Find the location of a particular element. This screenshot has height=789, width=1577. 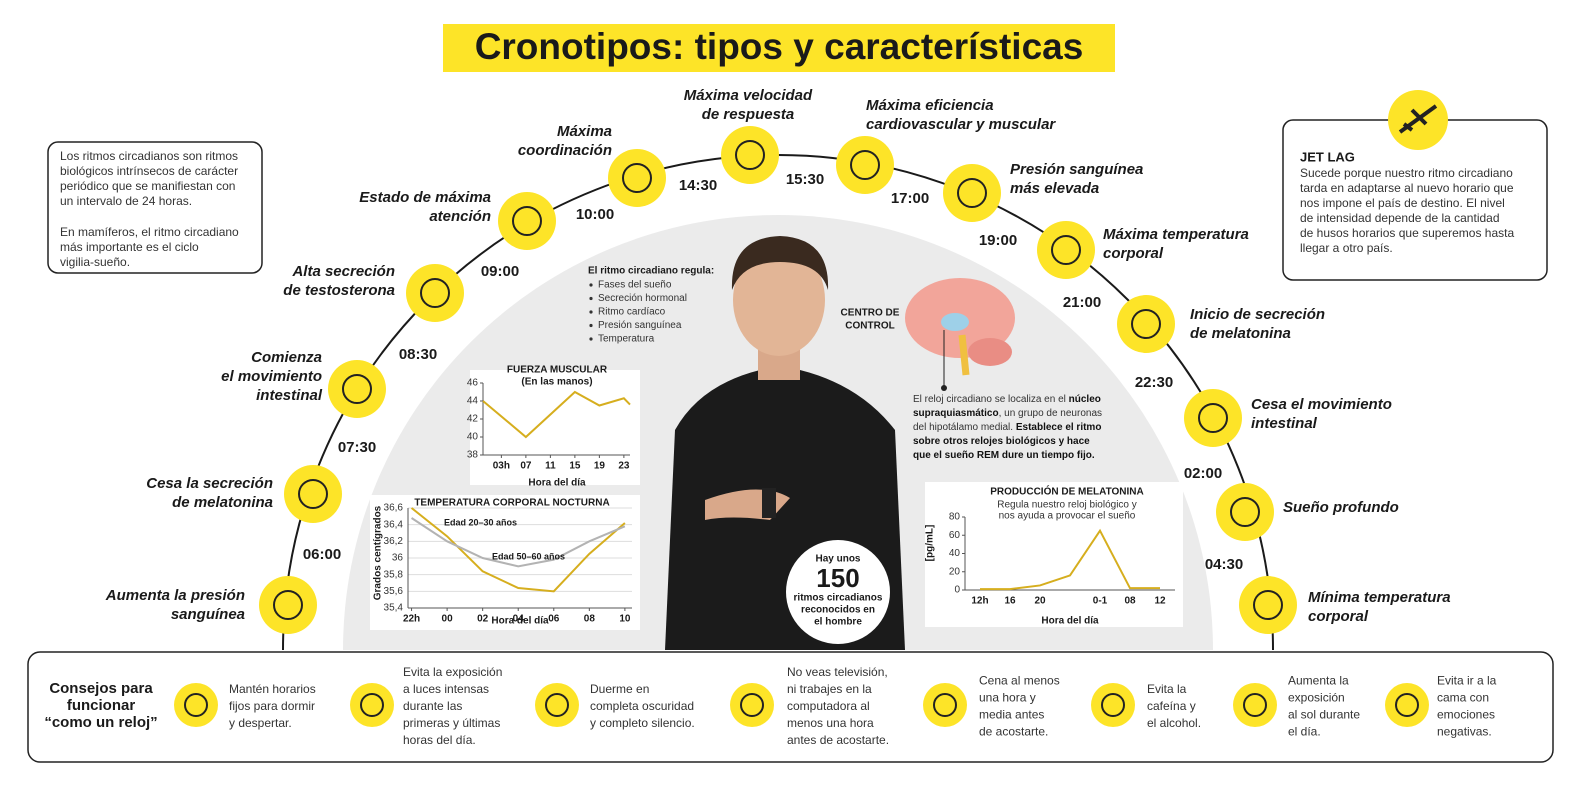

intro-line: biológicos intrínsecos de carácter is located at coordinates (149, 171).